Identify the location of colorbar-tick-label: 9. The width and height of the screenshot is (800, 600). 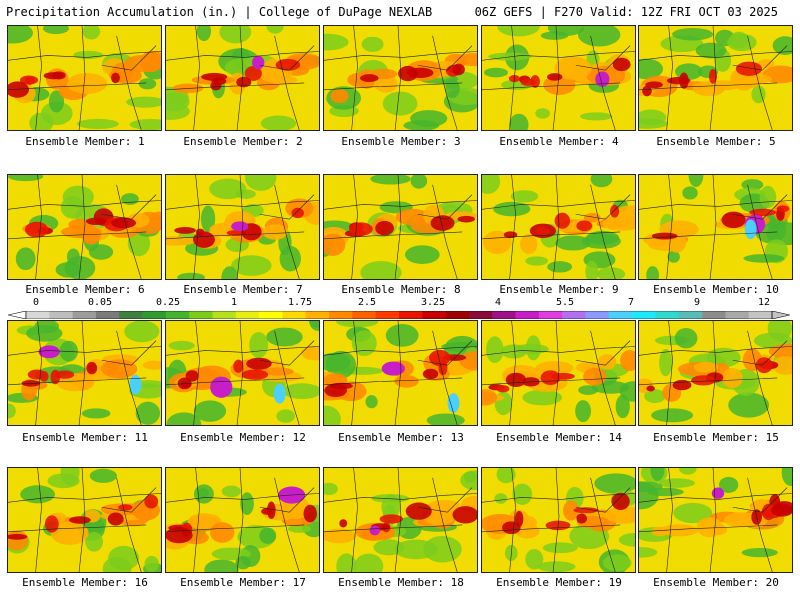
(697, 302).